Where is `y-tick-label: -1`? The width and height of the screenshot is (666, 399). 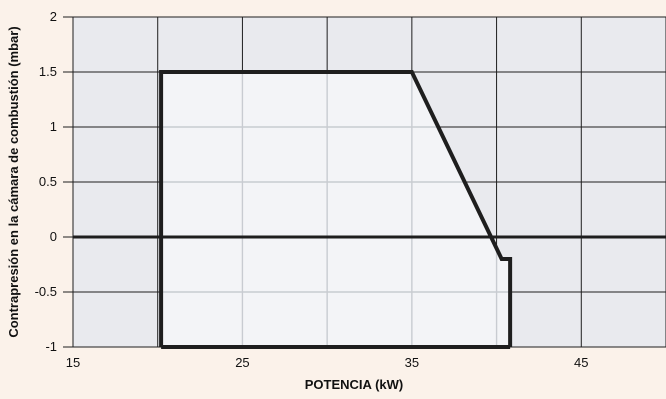
y-tick-label: -1 is located at coordinates (51, 346).